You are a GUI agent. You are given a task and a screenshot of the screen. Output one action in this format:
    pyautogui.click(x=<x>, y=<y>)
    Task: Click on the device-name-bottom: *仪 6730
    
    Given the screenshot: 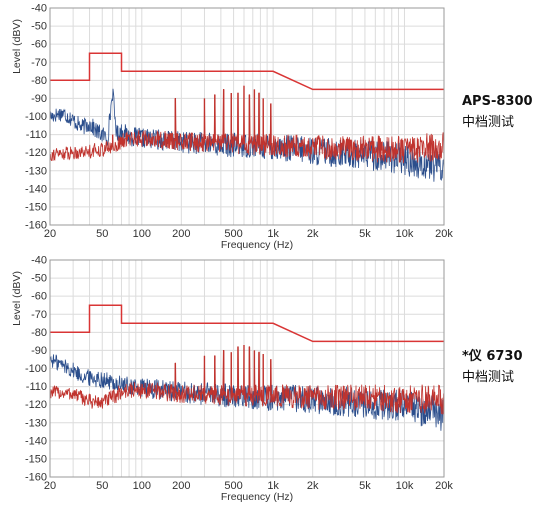 What is the action you would take?
    pyautogui.click(x=492, y=356)
    